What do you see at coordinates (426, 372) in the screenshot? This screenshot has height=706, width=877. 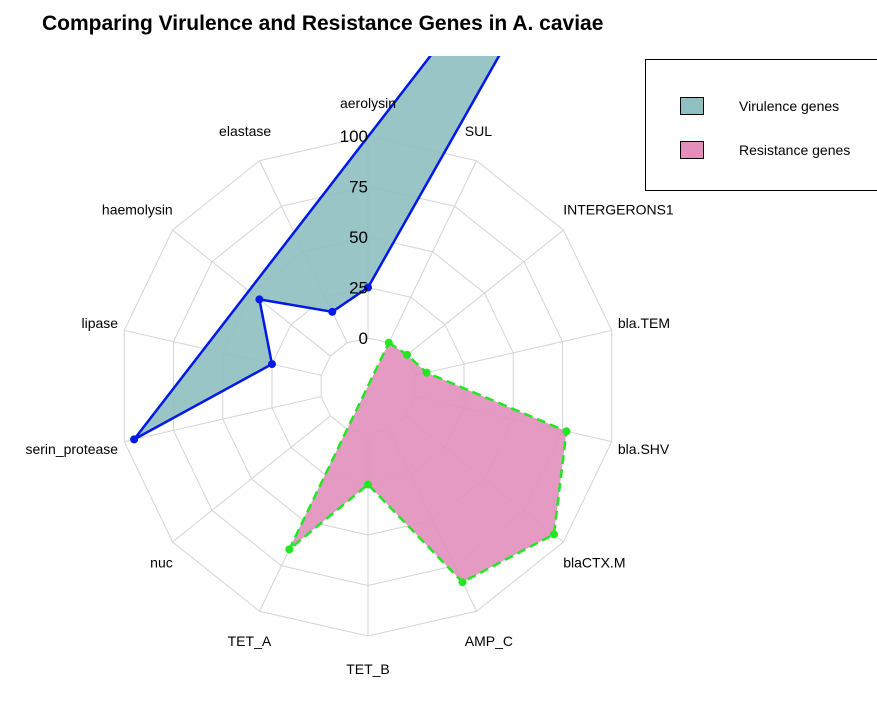 I see `data-point-bla-tem` at bounding box center [426, 372].